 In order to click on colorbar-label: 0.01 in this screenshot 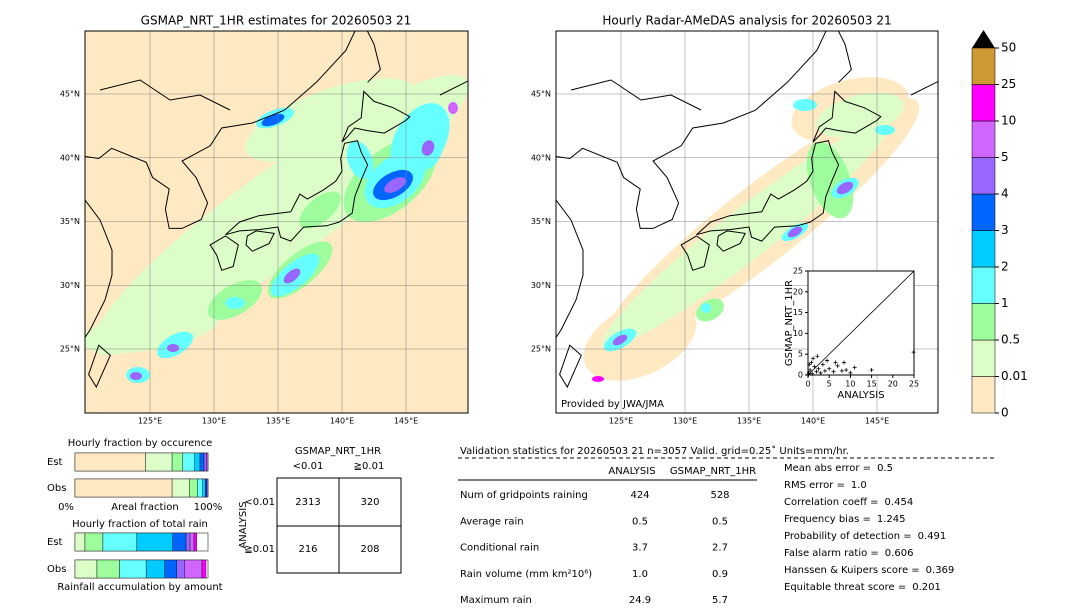, I will do `click(1014, 376)`.